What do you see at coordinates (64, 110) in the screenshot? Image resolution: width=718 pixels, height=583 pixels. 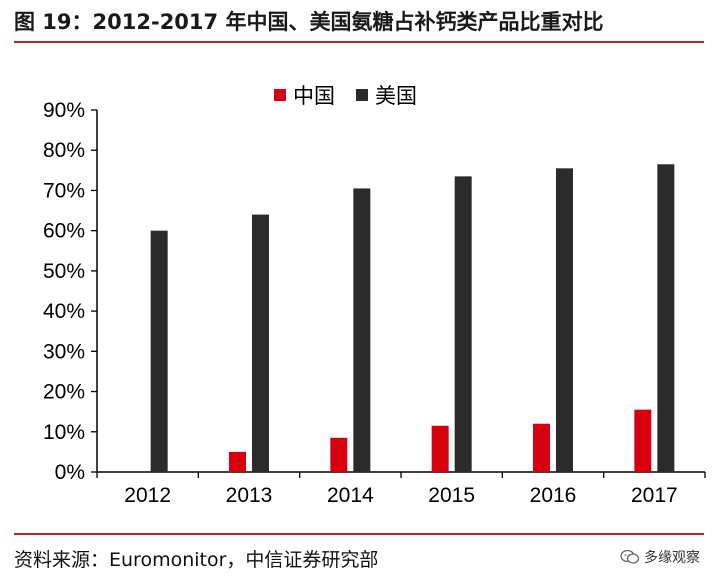 I see `y-tick-label: 90%` at bounding box center [64, 110].